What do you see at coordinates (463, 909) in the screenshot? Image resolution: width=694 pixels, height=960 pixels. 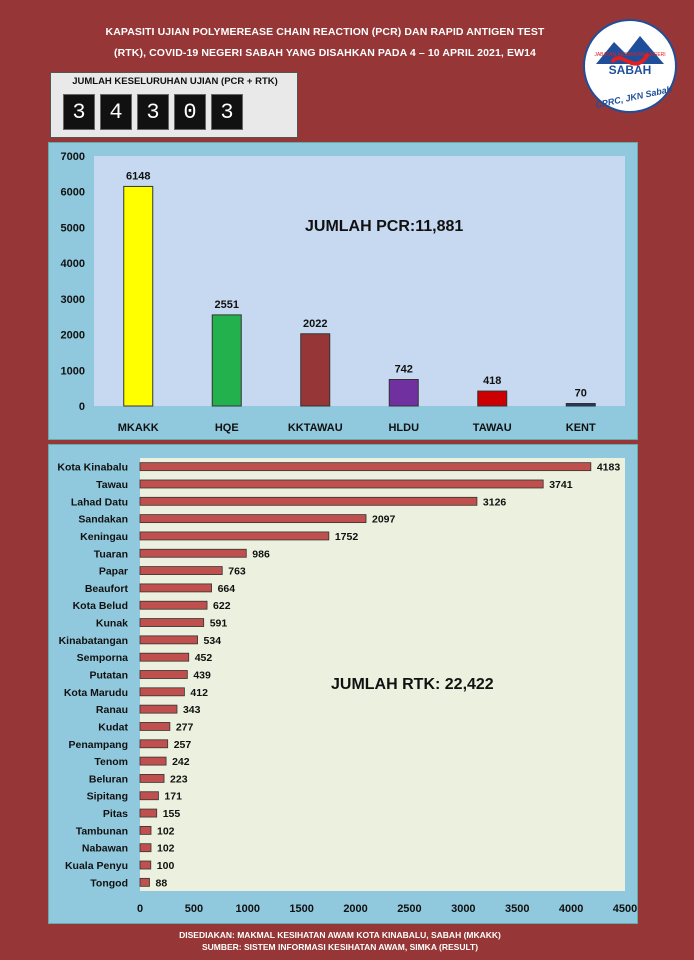 I see `rtk-x-tick-label: 3000` at bounding box center [463, 909].